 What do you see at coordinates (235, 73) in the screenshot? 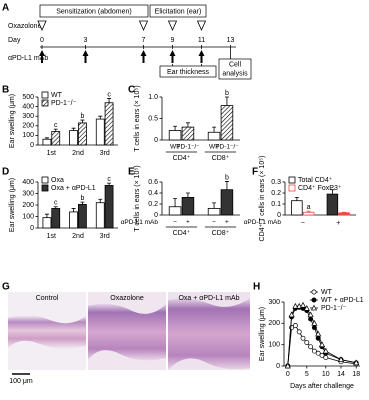
I see `step-label: analysis` at bounding box center [235, 73].